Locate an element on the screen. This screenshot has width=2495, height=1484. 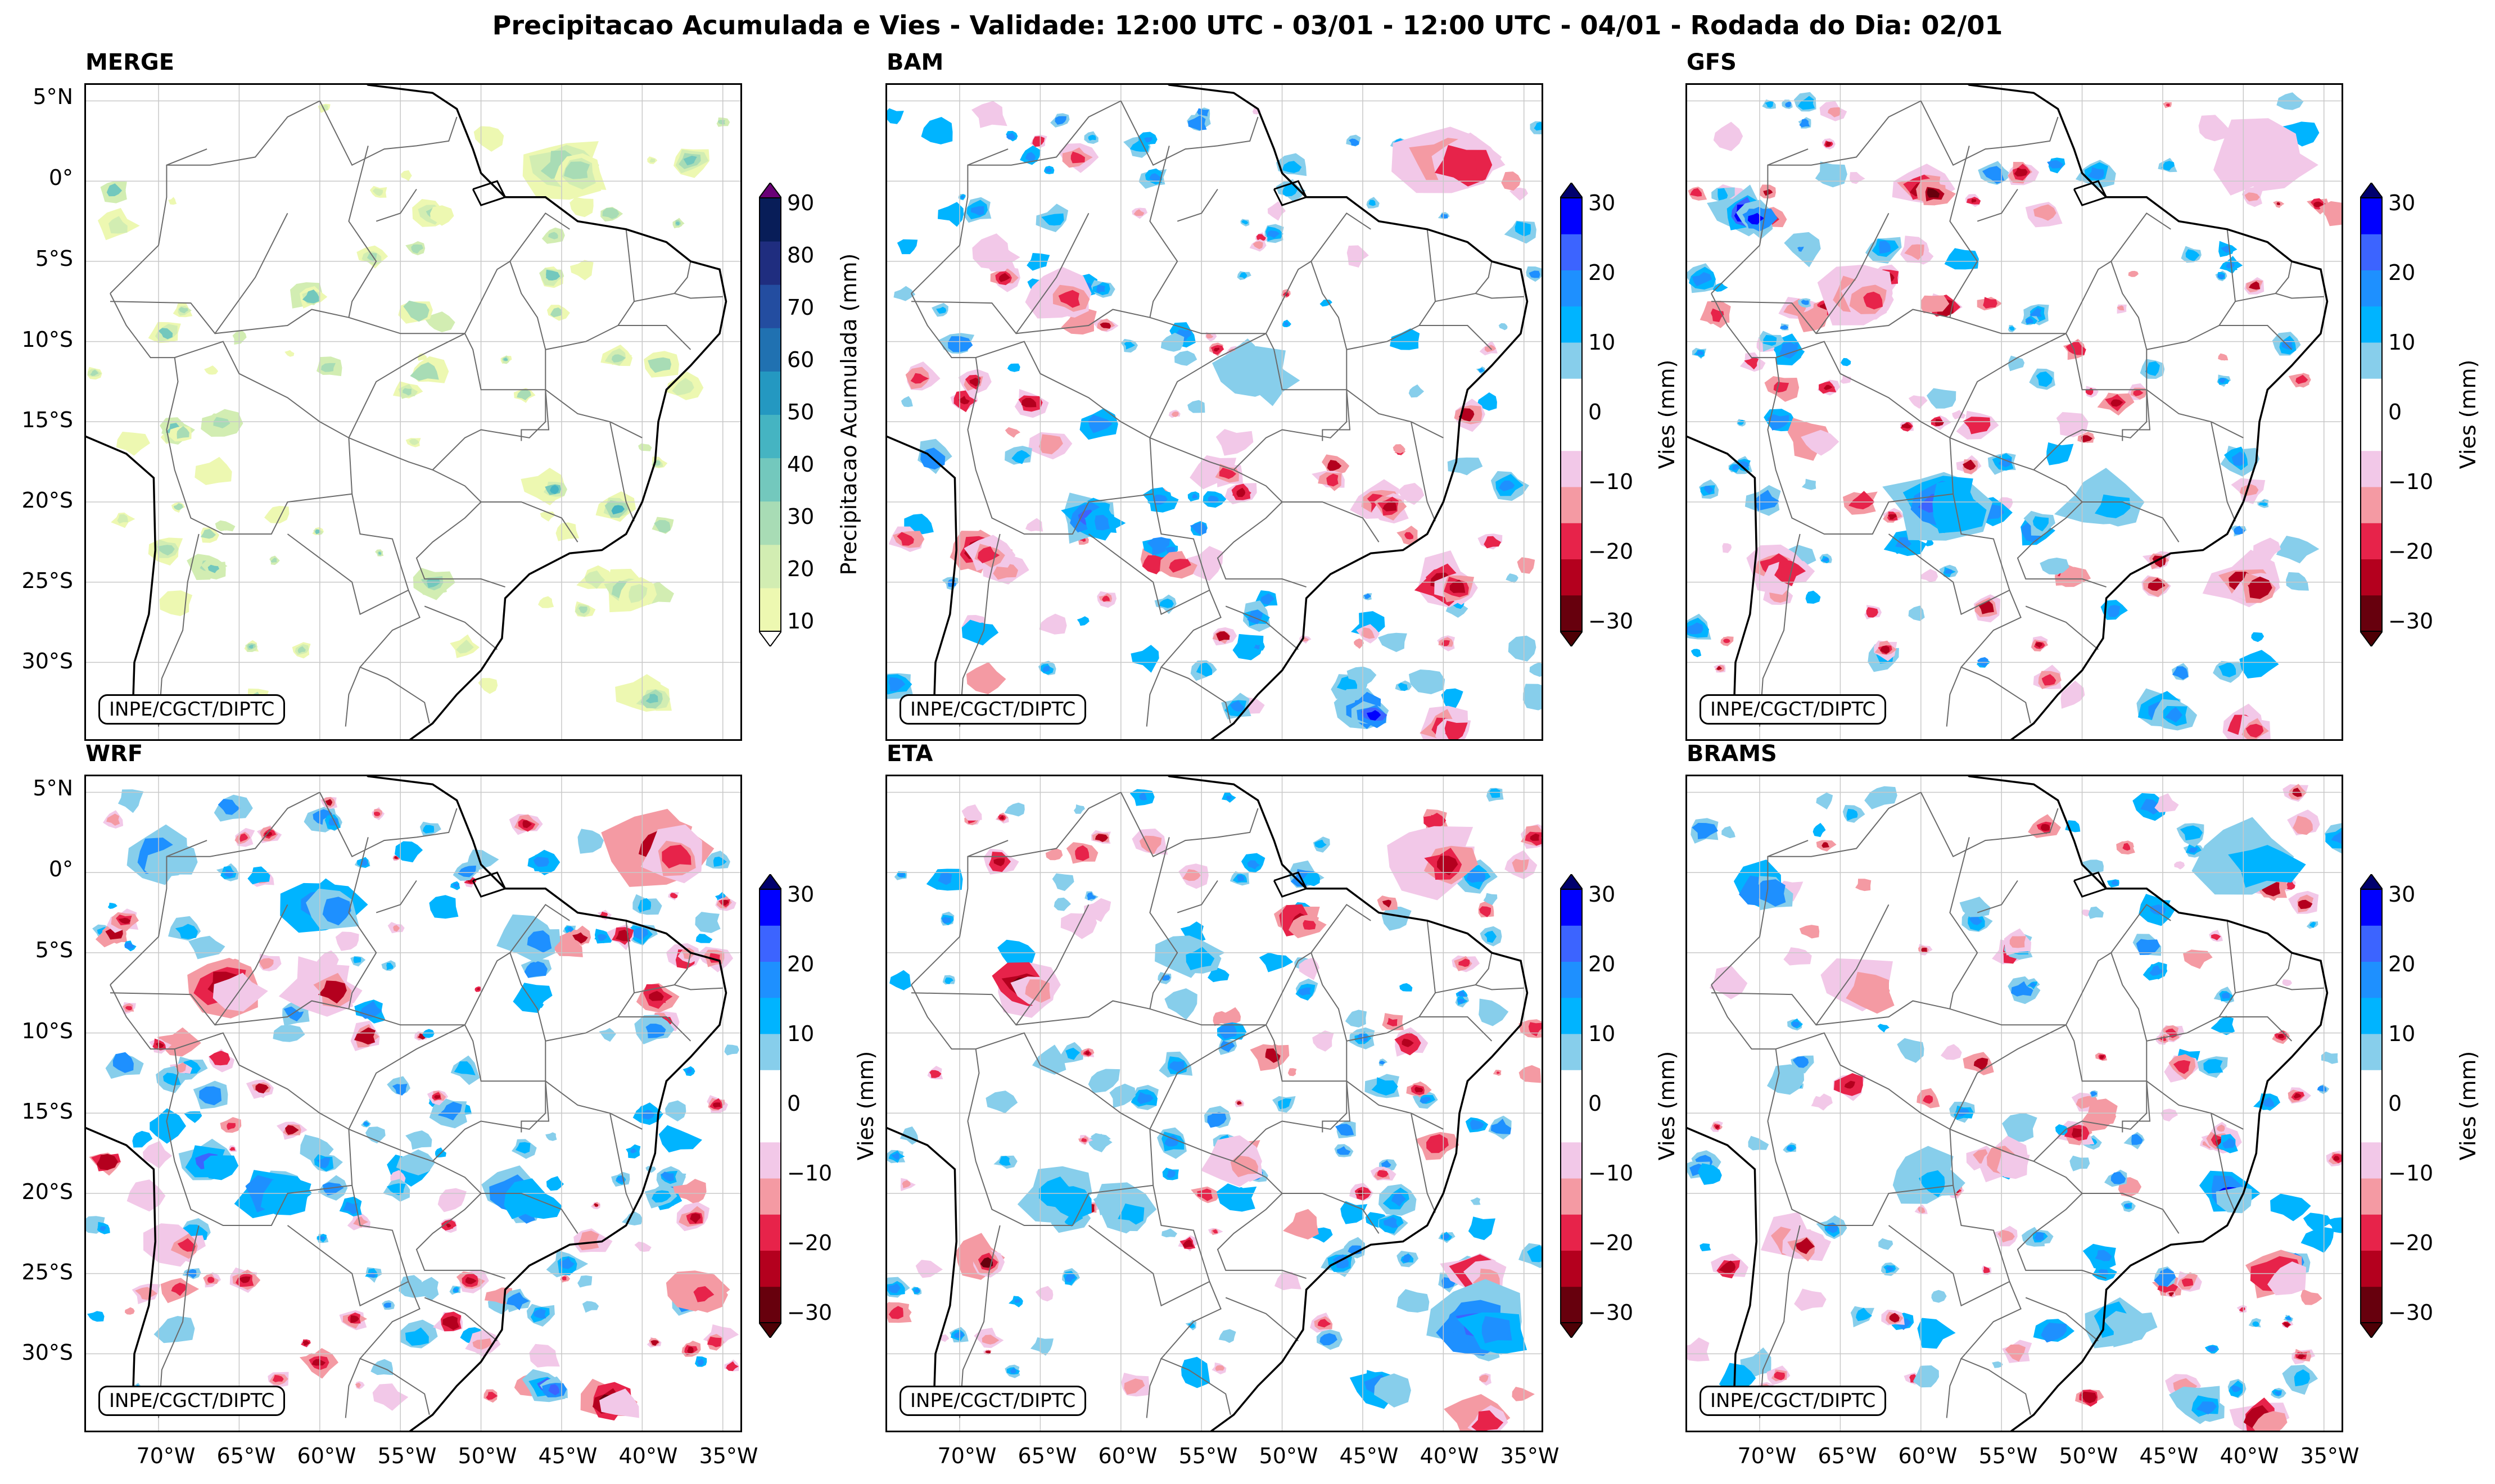
island-outline is located at coordinates (1290, 193).